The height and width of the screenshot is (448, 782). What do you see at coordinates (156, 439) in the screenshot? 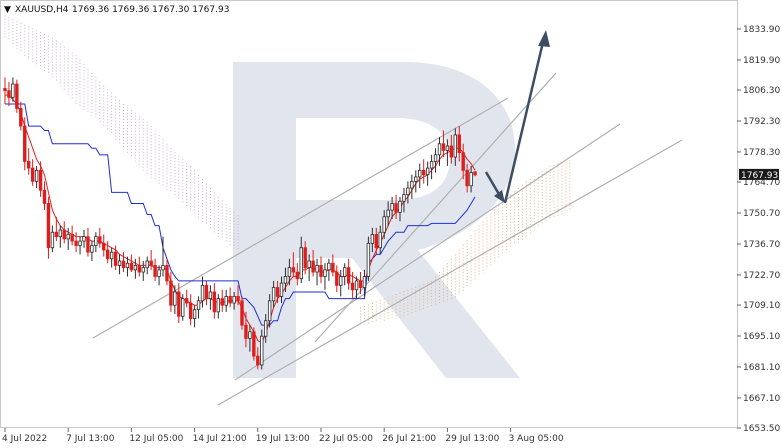
I see `x-tick-label: 12 Jul 05:00` at bounding box center [156, 439].